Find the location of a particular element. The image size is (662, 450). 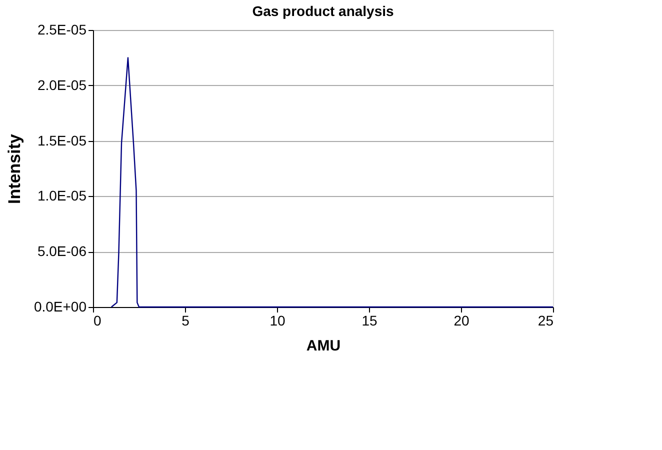

x-axis-title: AMU is located at coordinates (323, 346).